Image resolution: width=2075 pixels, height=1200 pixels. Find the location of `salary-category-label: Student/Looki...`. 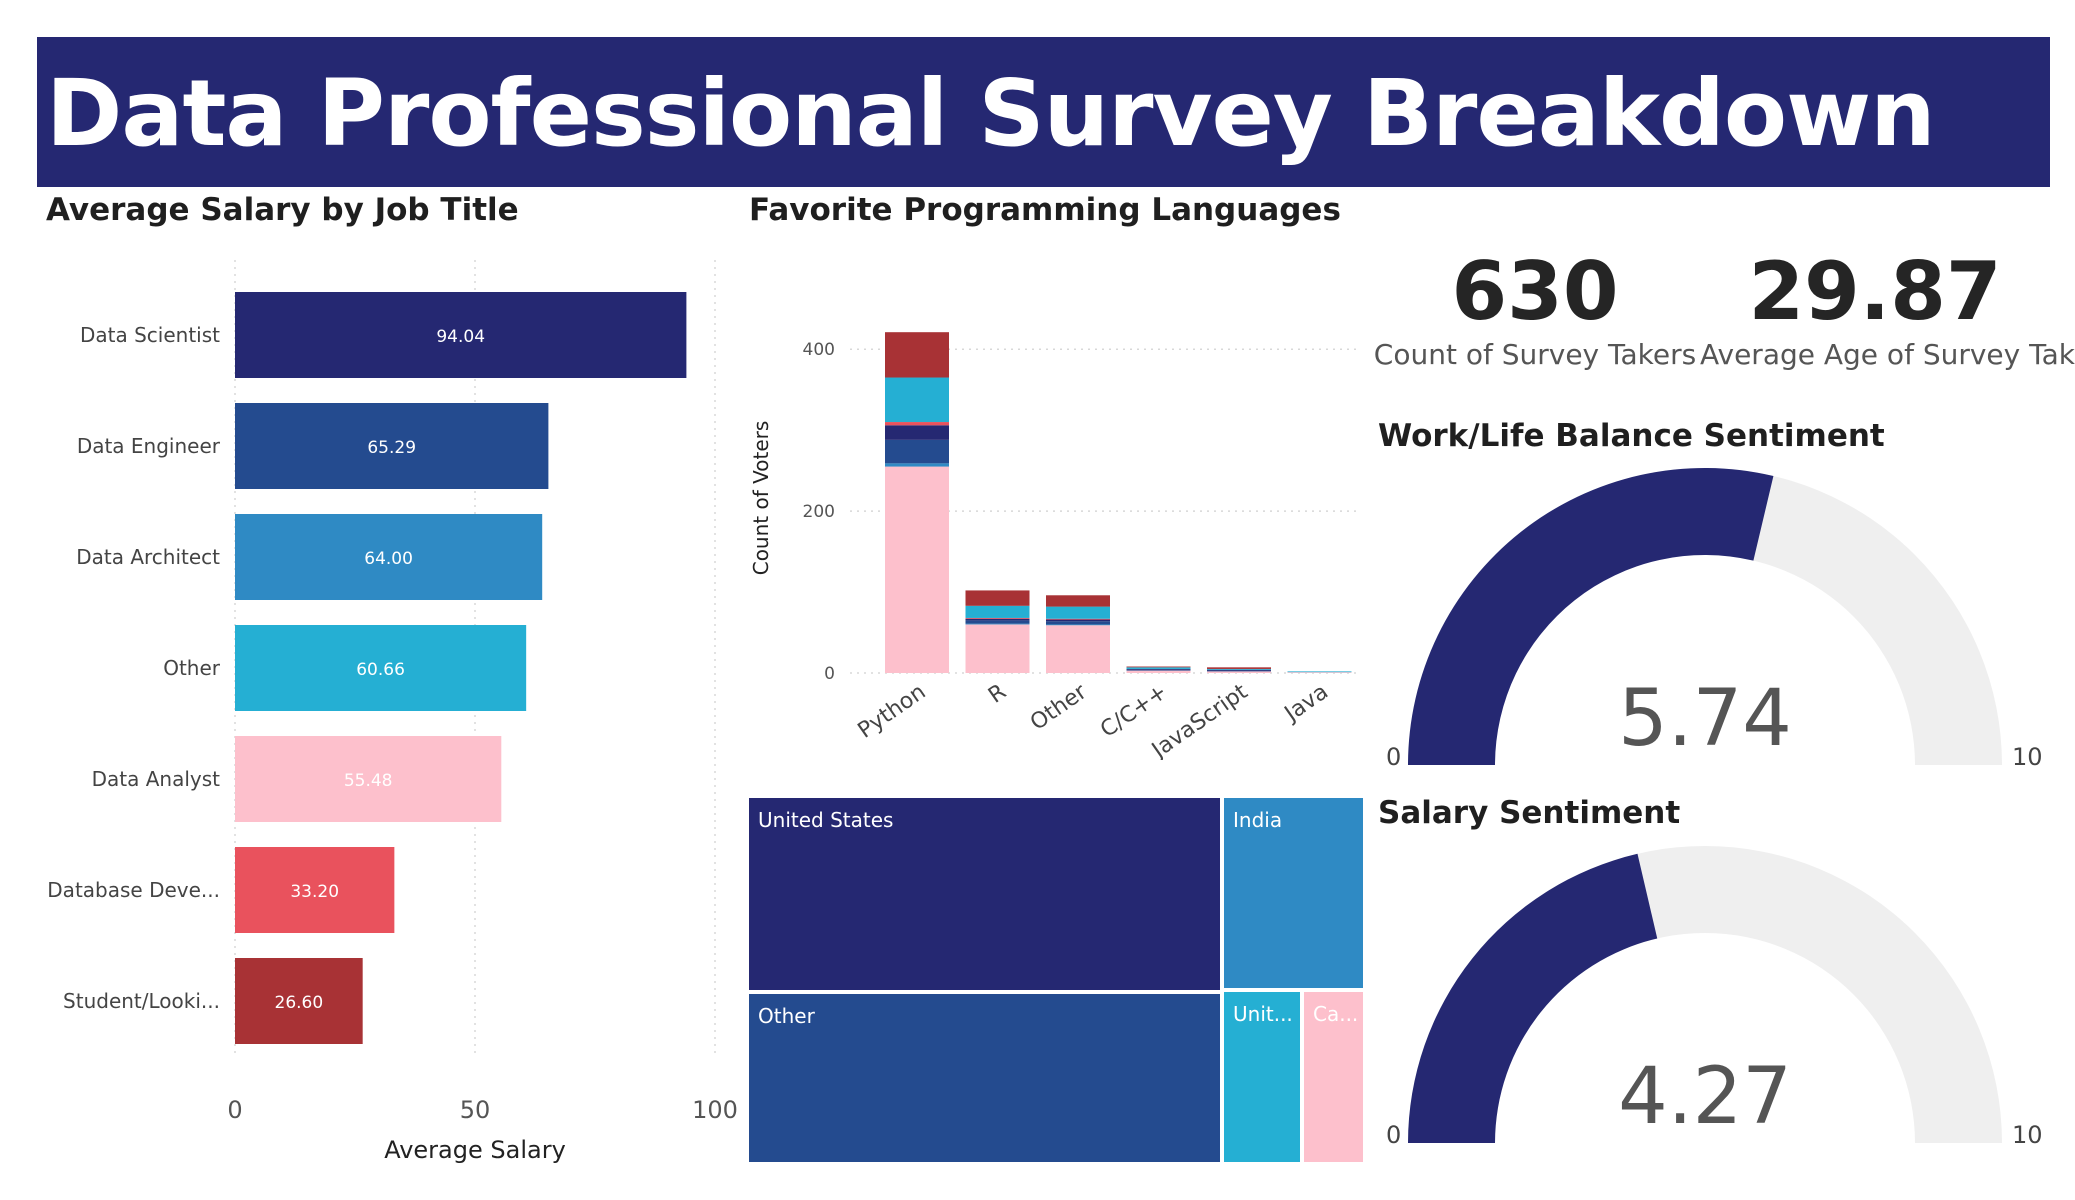

salary-category-label: Student/Looki... is located at coordinates (141, 1001).